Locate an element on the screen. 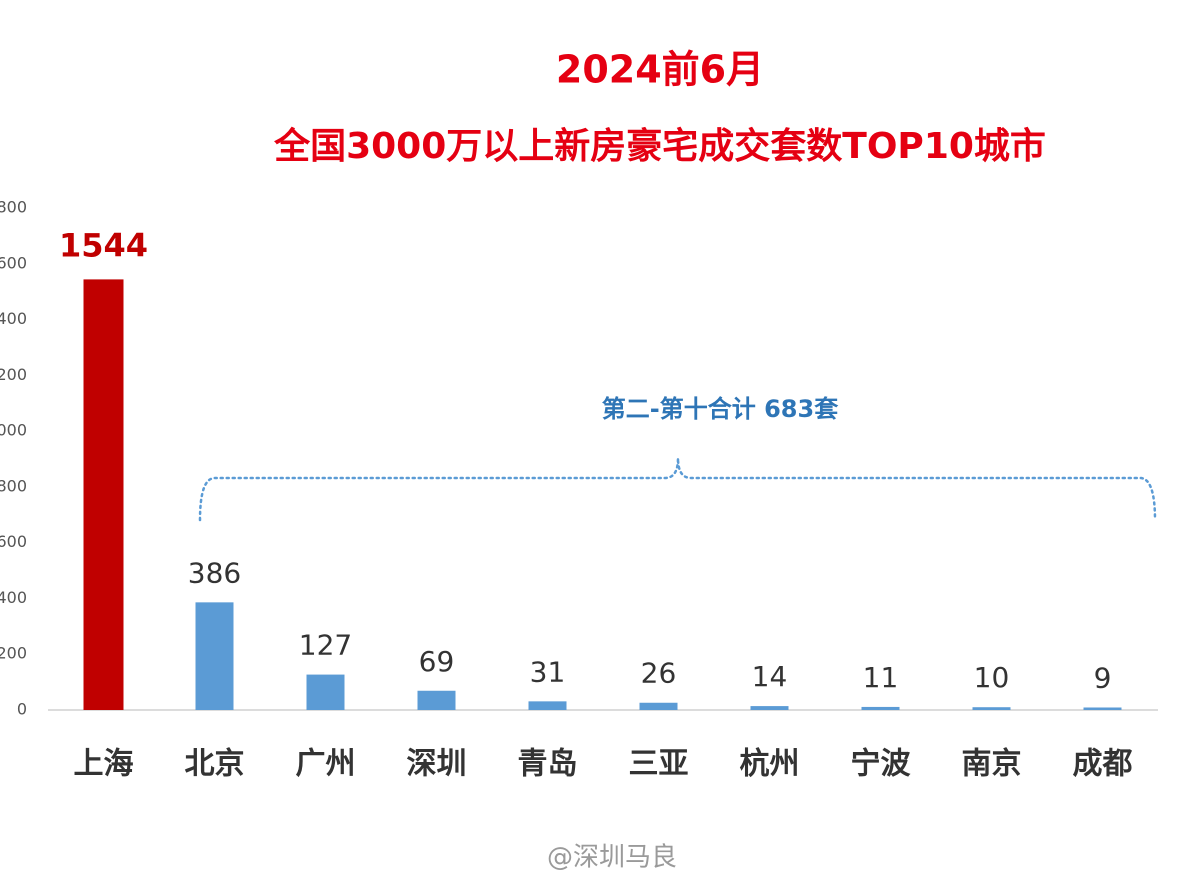 This screenshot has width=1179, height=887. y-tick-label: 0 is located at coordinates (22, 709).